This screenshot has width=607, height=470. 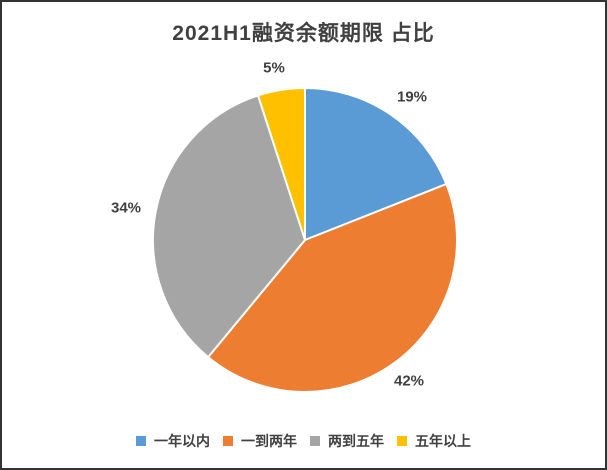 What do you see at coordinates (356, 441) in the screenshot?
I see `legend-label-2-to-5y: 两到五年` at bounding box center [356, 441].